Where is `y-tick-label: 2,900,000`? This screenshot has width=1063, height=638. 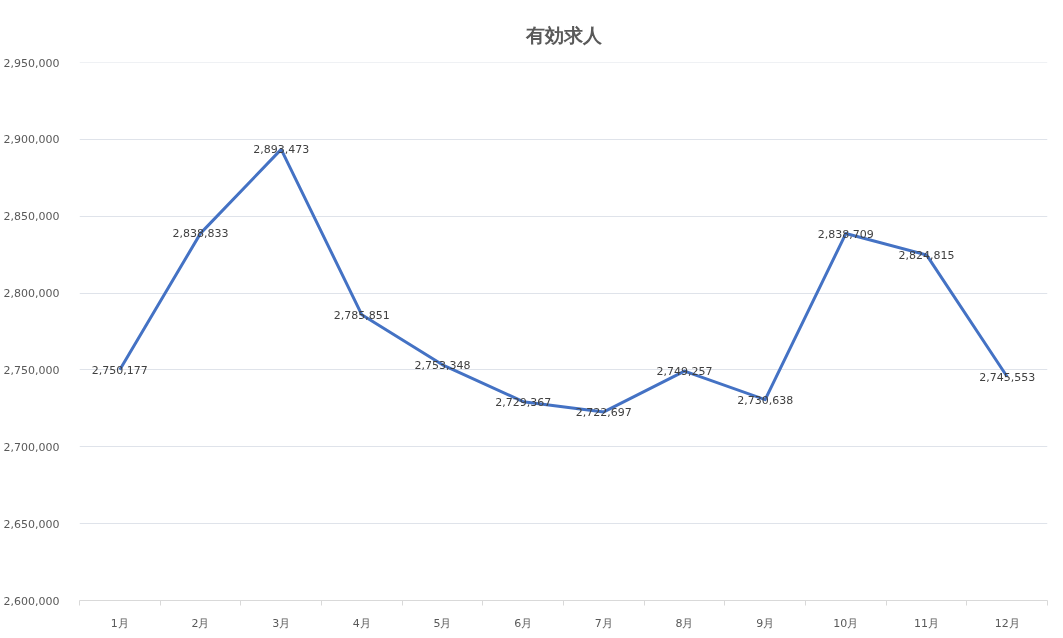 y-tick-label: 2,900,000 is located at coordinates (31, 140).